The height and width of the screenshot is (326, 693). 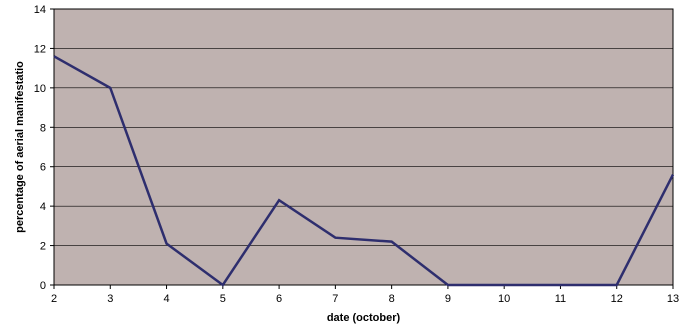 What do you see at coordinates (504, 299) in the screenshot?
I see `x-tick-label-10: 10` at bounding box center [504, 299].